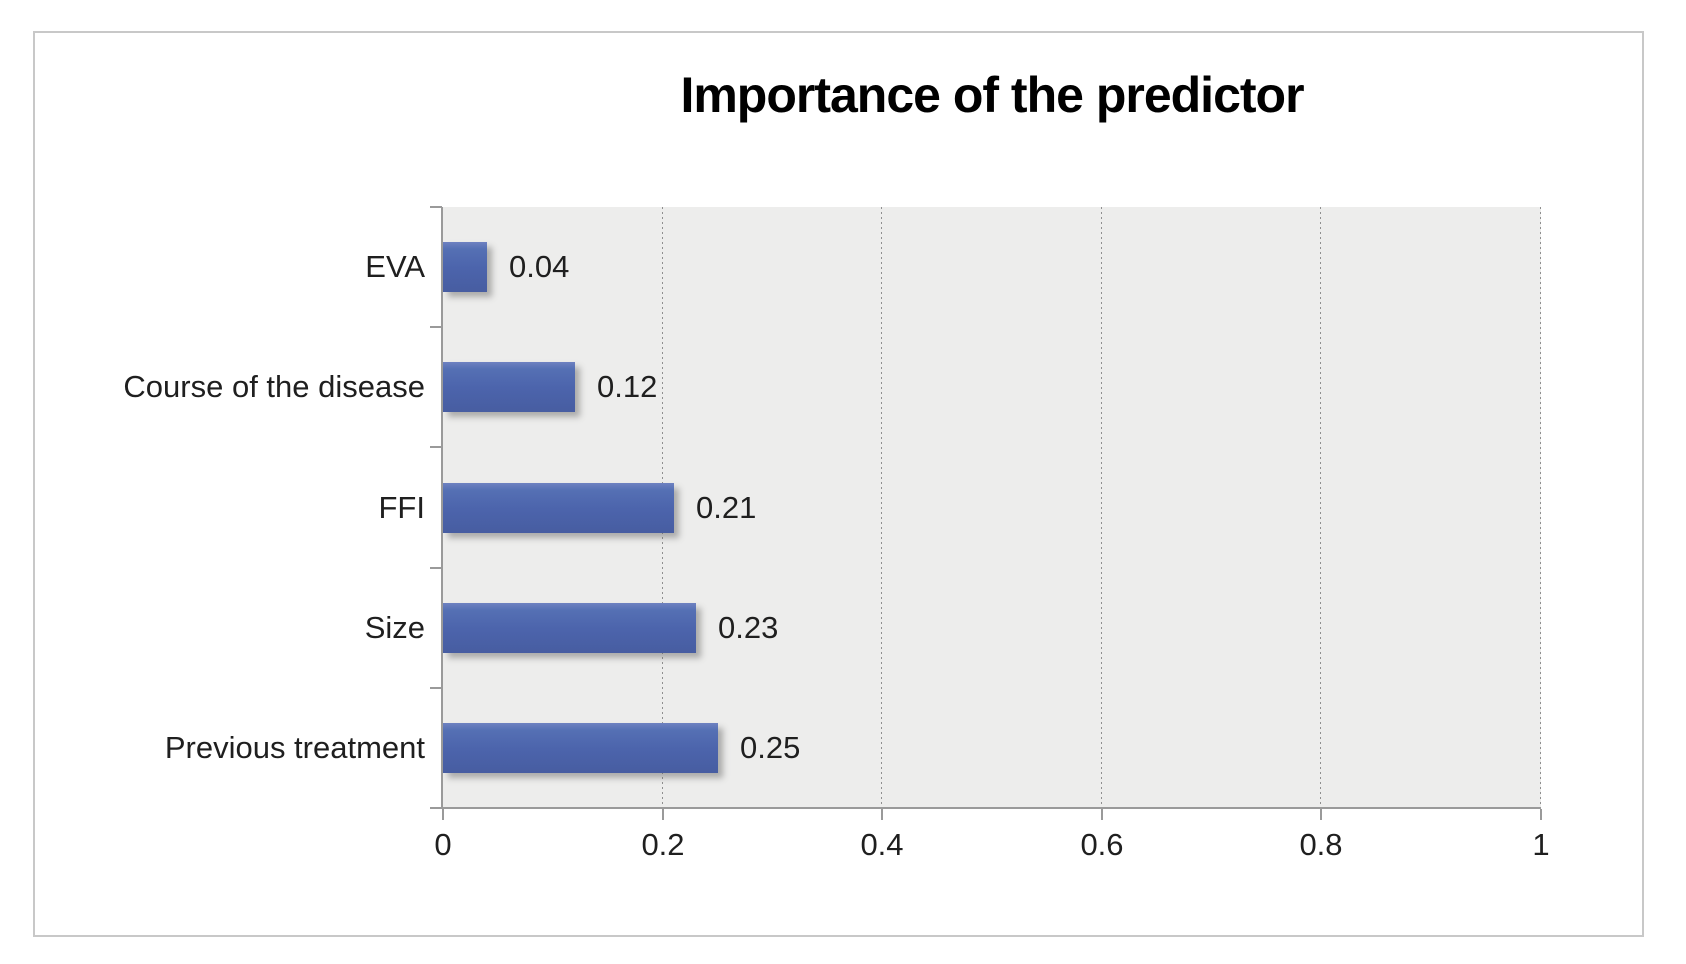  Describe the element at coordinates (770, 747) in the screenshot. I see `bar-value-label: 0.25` at that location.